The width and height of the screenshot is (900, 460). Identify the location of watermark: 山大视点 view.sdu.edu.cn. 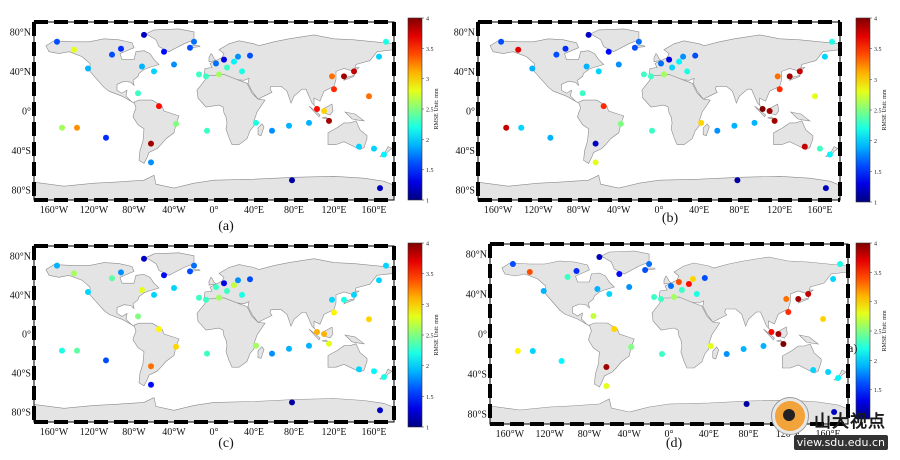
(833, 425).